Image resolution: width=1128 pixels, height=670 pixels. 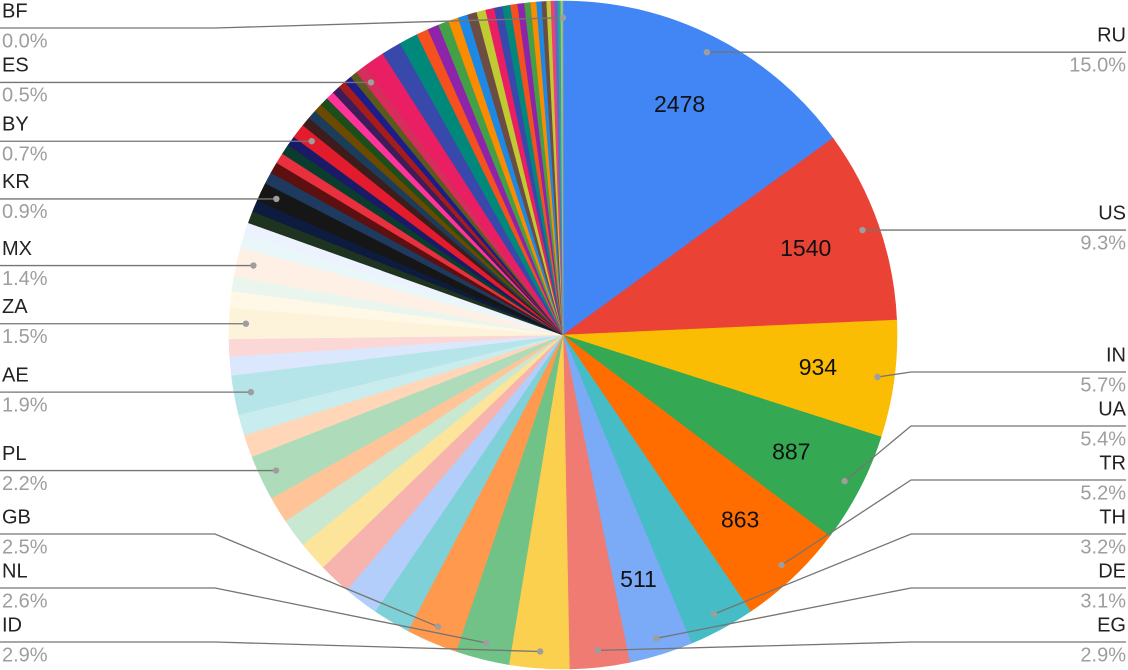 I want to click on slice-value-label: 1540, so click(x=805, y=248).